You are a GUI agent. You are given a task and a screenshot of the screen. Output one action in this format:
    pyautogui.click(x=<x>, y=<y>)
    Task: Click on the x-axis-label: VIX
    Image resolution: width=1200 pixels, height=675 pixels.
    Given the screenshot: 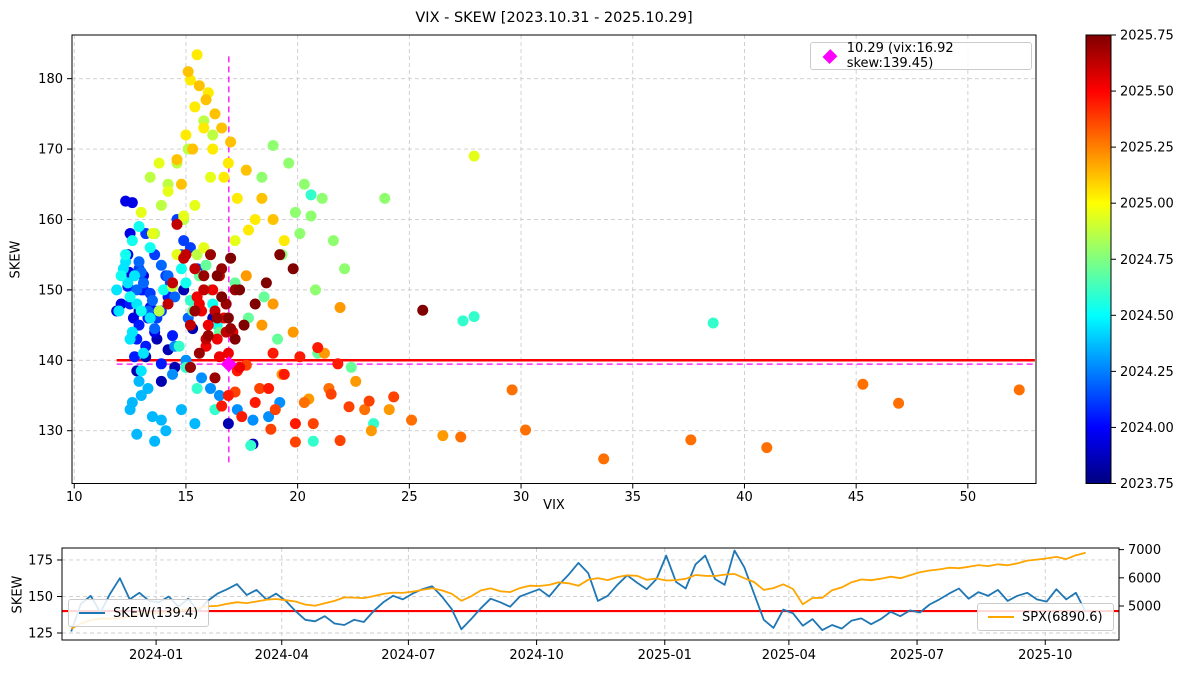 What is the action you would take?
    pyautogui.click(x=554, y=505)
    